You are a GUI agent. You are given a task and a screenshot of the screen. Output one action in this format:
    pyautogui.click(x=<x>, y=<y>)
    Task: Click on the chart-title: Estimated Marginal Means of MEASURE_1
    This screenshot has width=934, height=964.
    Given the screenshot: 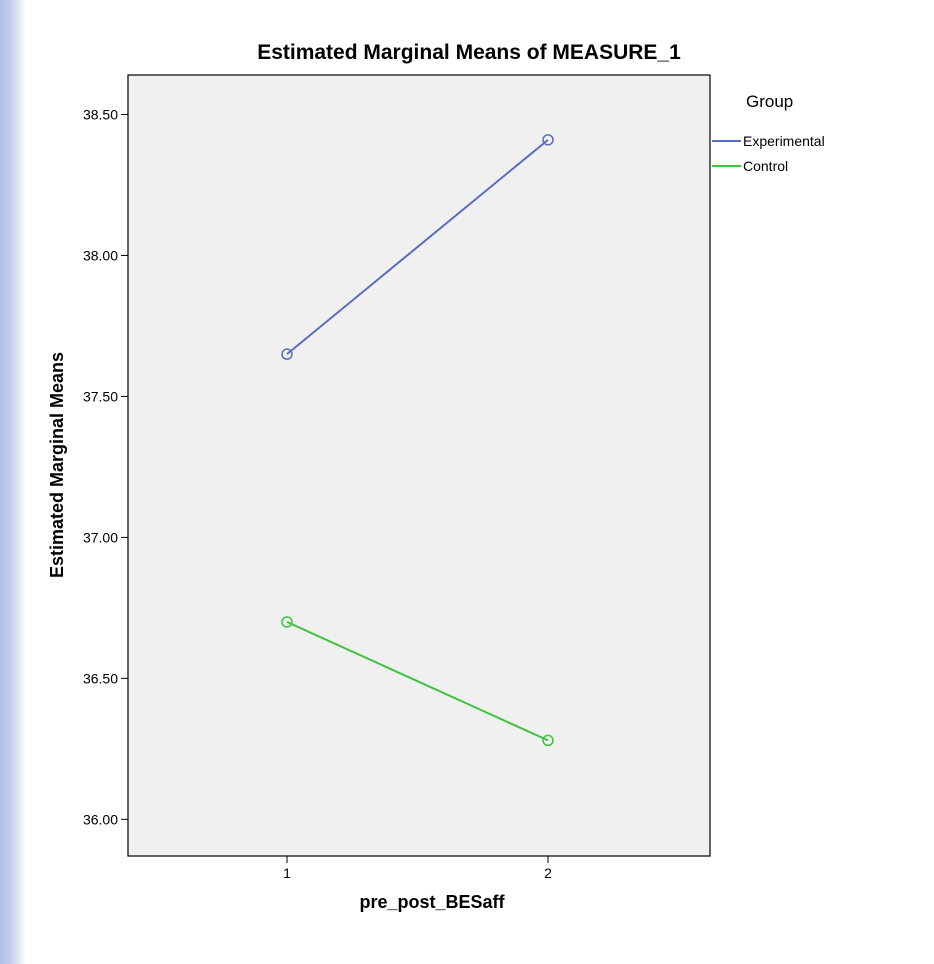 What is the action you would take?
    pyautogui.click(x=469, y=52)
    